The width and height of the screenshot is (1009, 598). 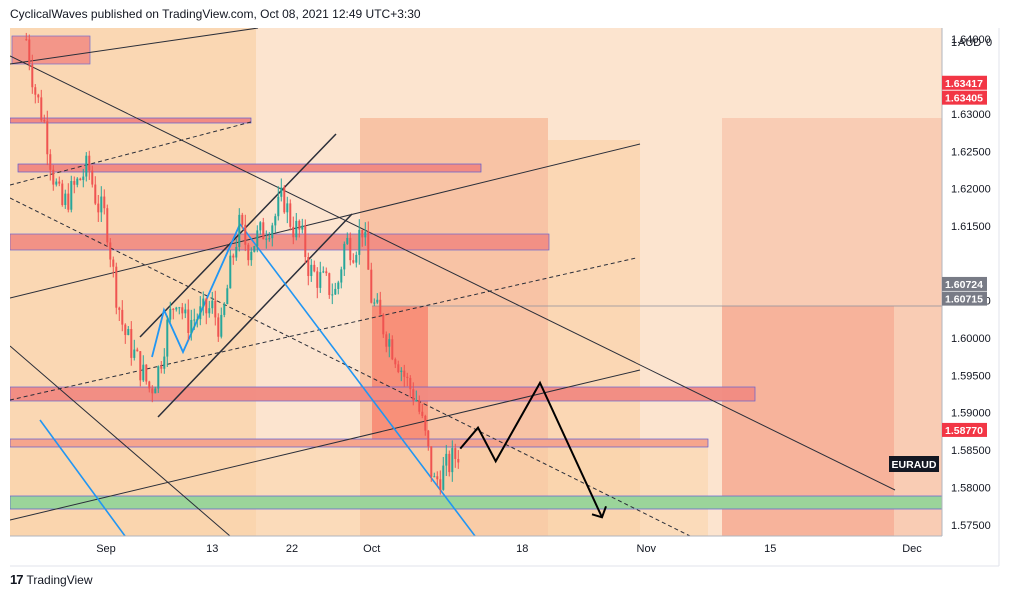 What do you see at coordinates (359, 488) in the screenshot?
I see `zone-bottom` at bounding box center [359, 488].